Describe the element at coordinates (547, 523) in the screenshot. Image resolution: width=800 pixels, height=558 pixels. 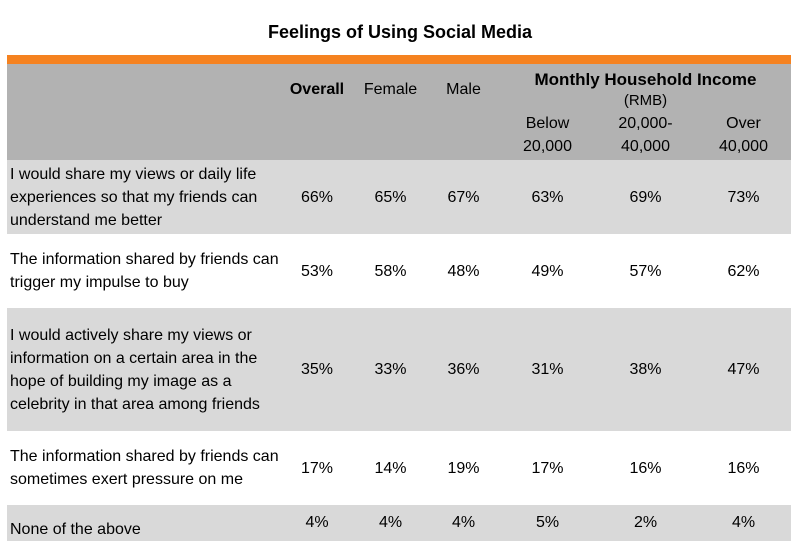
I see `cell-income-below-20000: 5%` at that location.